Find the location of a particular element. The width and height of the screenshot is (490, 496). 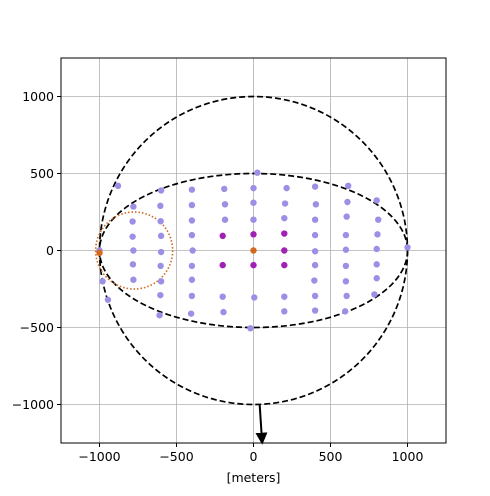

x-tick-label: −1000 is located at coordinates (99, 456).